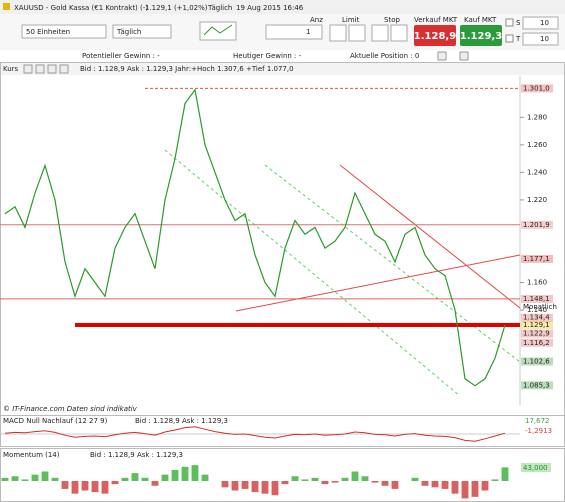 The width and height of the screenshot is (565, 502). Describe the element at coordinates (430, 236) in the screenshot. I see `trend-line` at that location.